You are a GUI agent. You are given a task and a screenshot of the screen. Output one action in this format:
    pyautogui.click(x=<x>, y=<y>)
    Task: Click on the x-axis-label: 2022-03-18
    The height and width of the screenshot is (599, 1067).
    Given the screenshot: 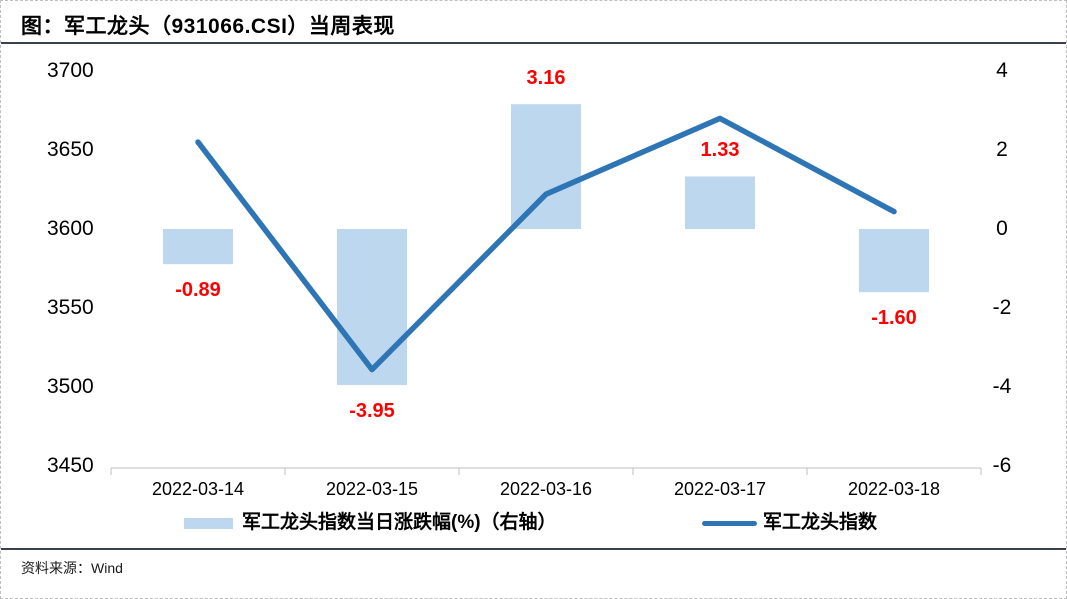 What is the action you would take?
    pyautogui.click(x=894, y=489)
    